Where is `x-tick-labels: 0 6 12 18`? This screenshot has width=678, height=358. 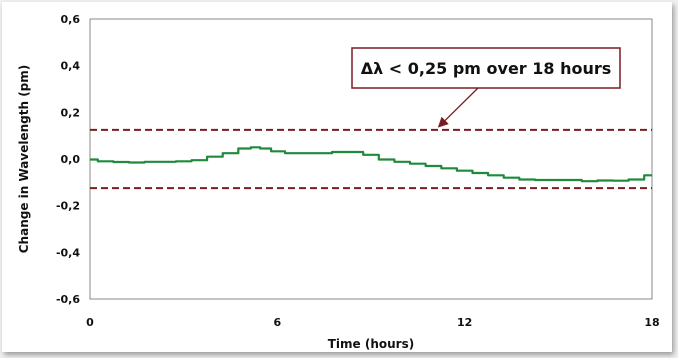
x-tick-labels: 0 6 12 18 is located at coordinates (372, 322).